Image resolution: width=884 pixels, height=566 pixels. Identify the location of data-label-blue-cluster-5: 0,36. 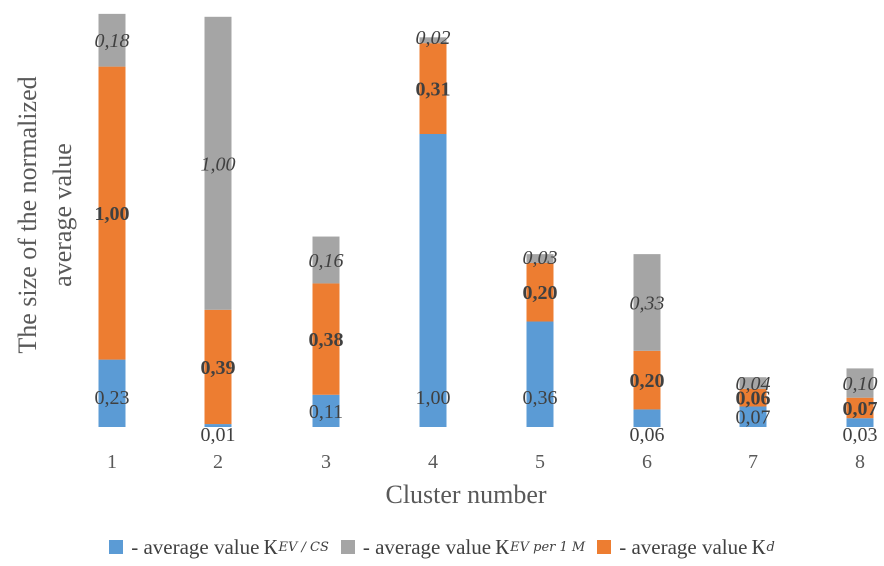
(540, 398).